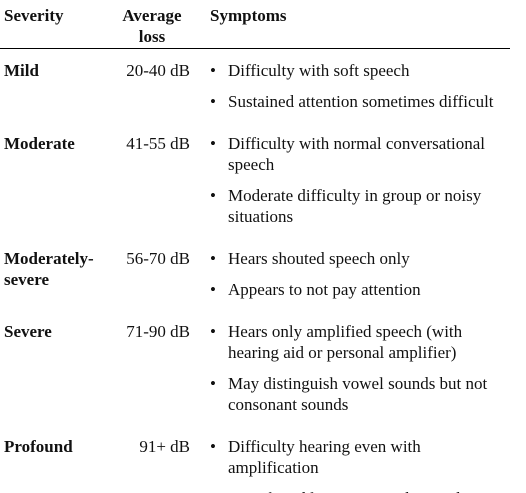 This screenshot has height=493, width=526. Describe the element at coordinates (21, 70) in the screenshot. I see `severity-cell: Mild` at that location.